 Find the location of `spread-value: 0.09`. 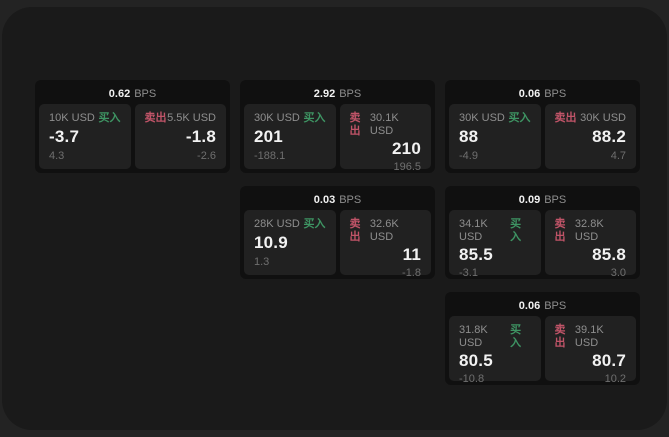

spread-value: 0.09 is located at coordinates (529, 200).